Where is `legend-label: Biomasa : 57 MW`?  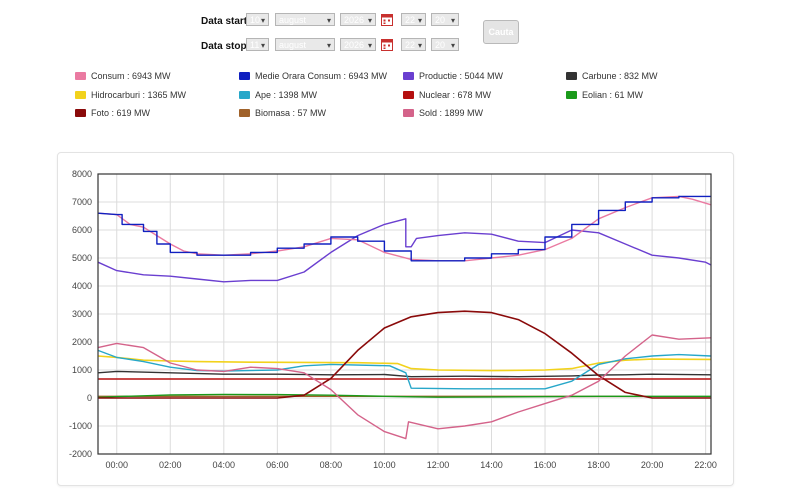 legend-label: Biomasa : 57 MW is located at coordinates (291, 113).